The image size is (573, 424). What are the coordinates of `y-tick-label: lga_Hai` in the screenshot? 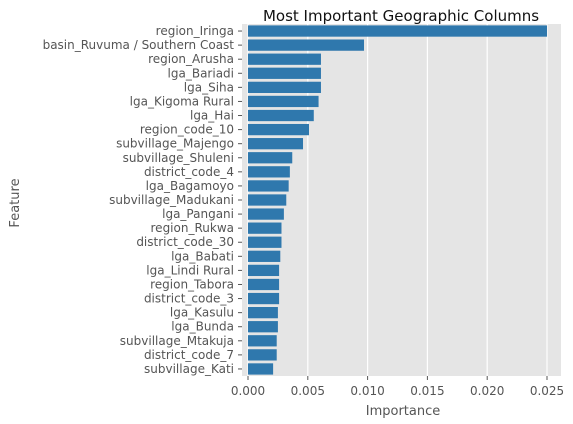 It's located at (212, 116).